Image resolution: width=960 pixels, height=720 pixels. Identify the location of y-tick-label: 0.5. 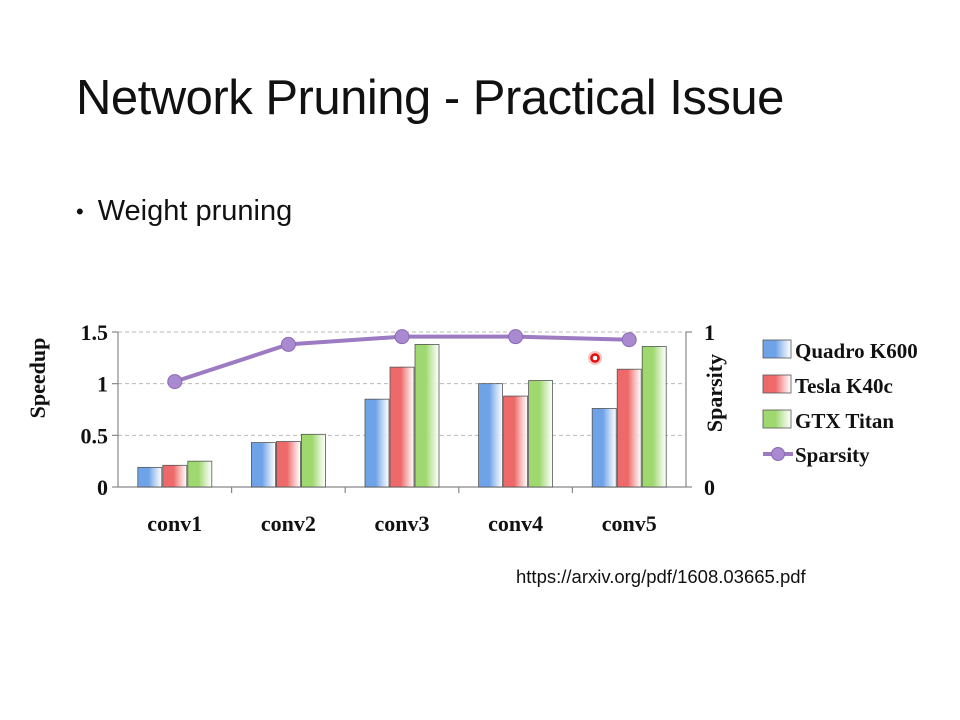
(95, 435).